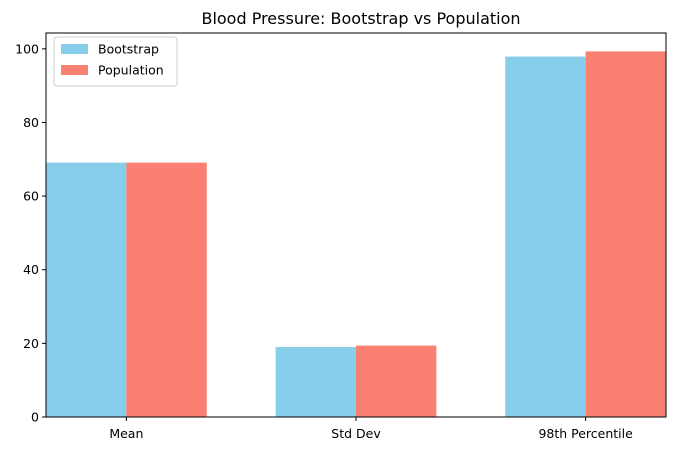  What do you see at coordinates (27, 48) in the screenshot?
I see `y-tick-label: 100` at bounding box center [27, 48].